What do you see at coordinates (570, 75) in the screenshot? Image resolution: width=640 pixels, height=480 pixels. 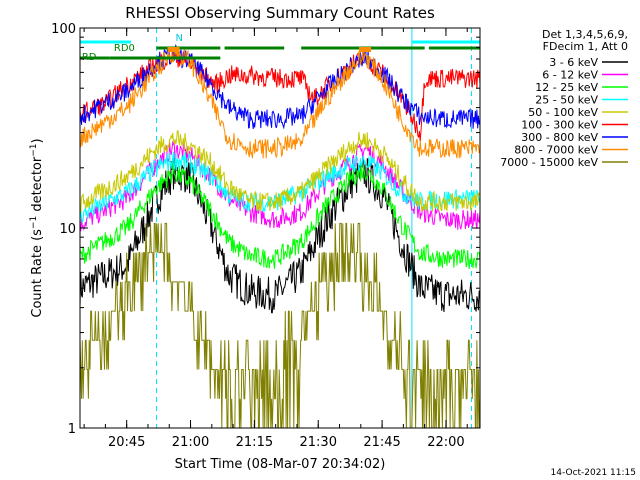 I see `legend-label-1: 6 - 12 keV` at bounding box center [570, 75].